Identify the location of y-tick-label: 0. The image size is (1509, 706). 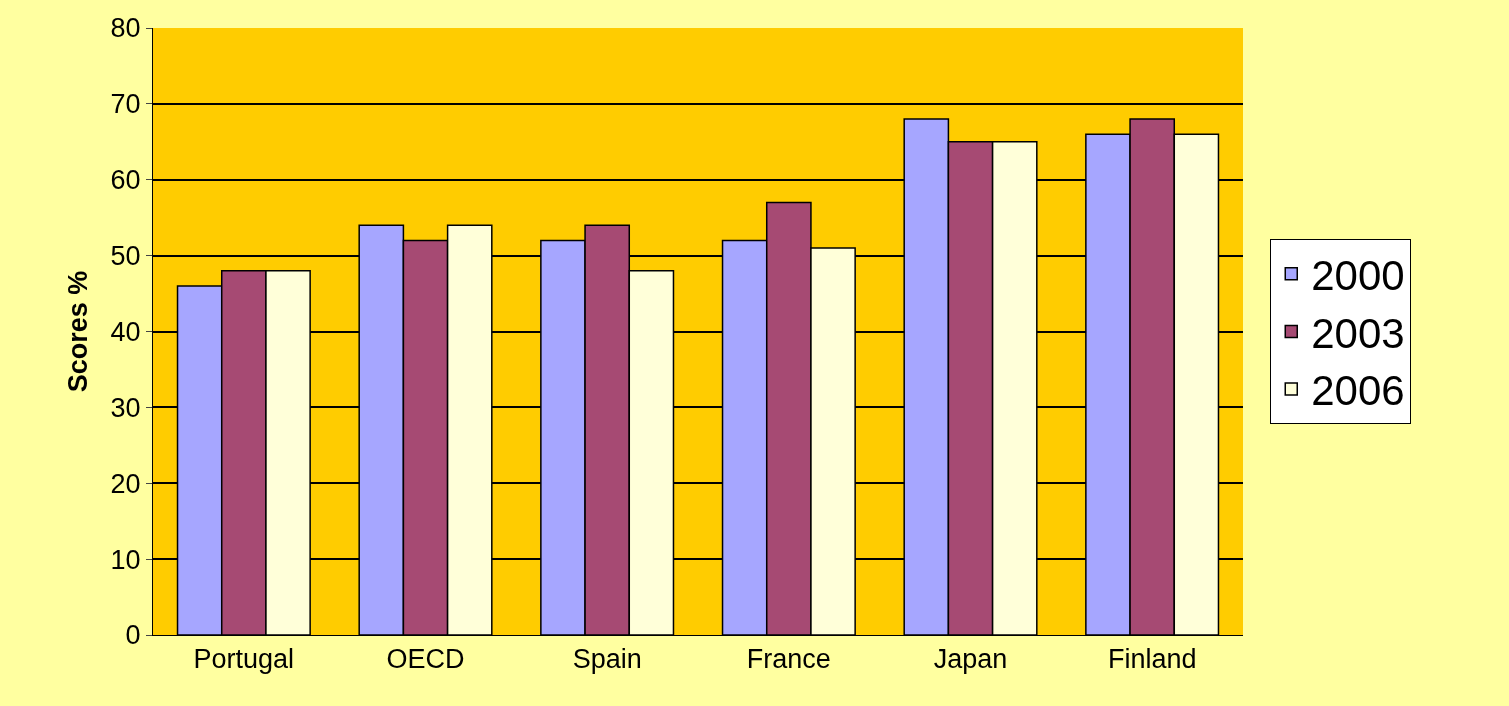
(133, 635).